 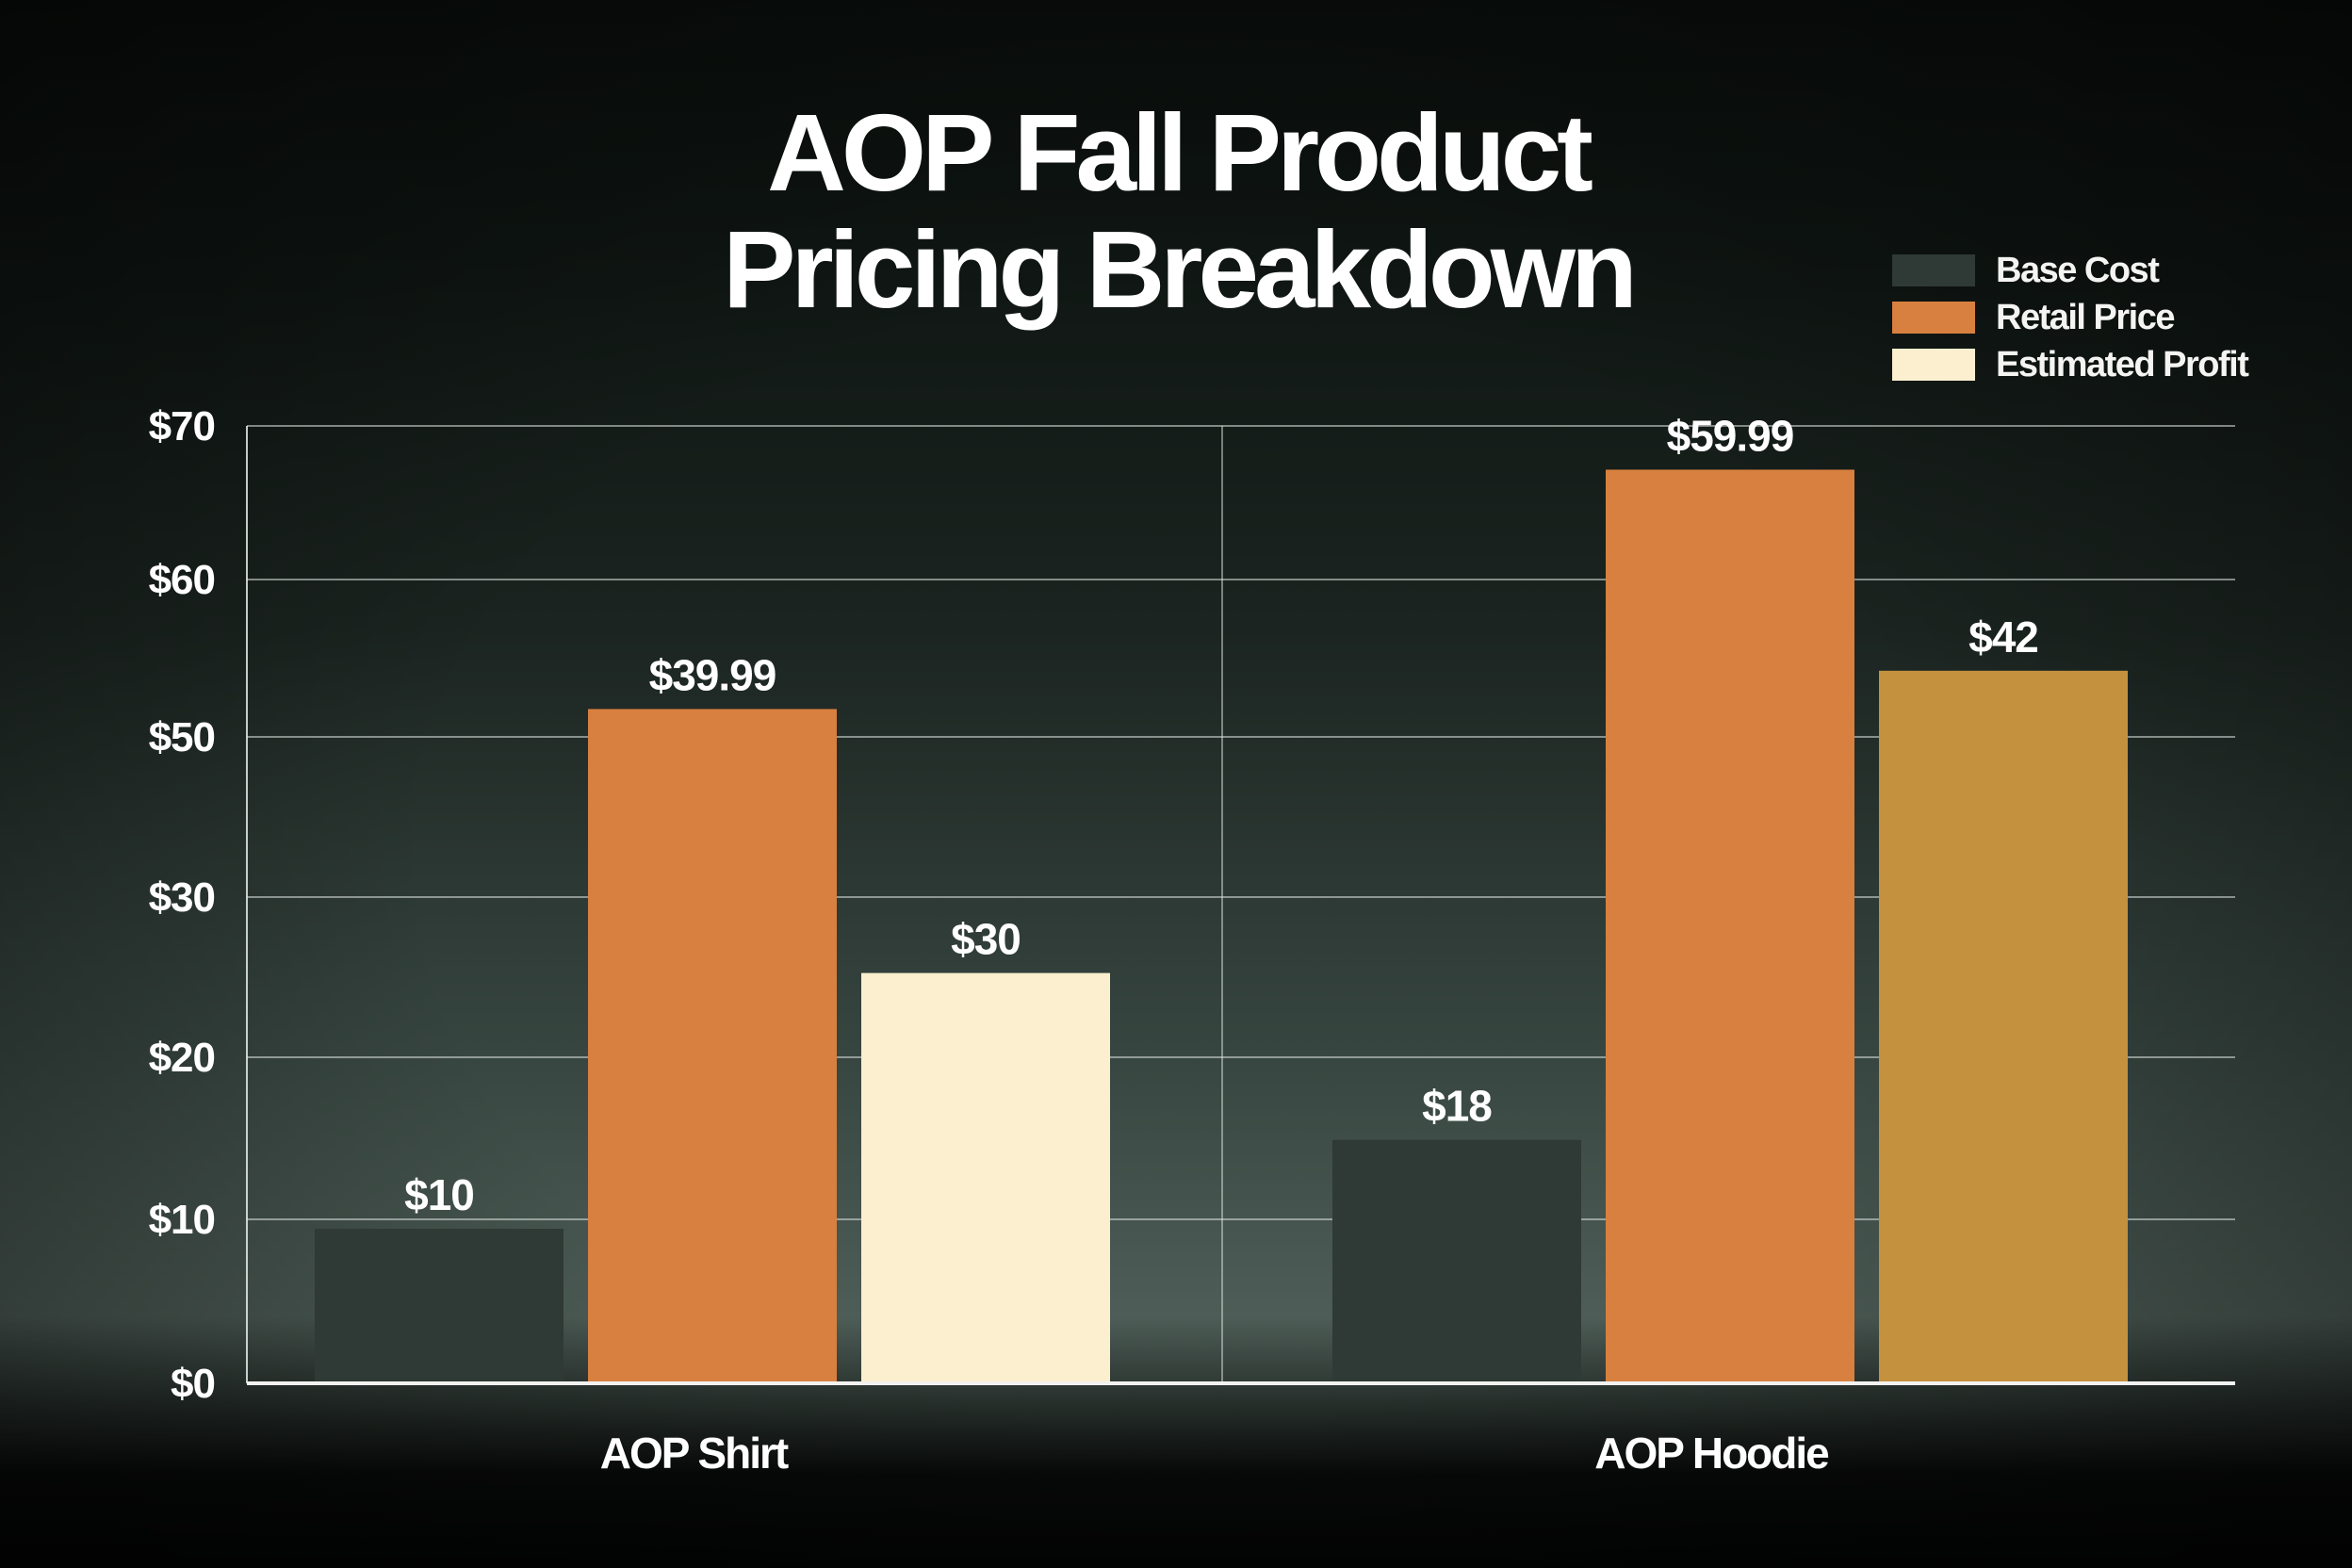 What do you see at coordinates (1180, 211) in the screenshot?
I see `chart-title: AOP Fall Product Pricing Breakdown` at bounding box center [1180, 211].